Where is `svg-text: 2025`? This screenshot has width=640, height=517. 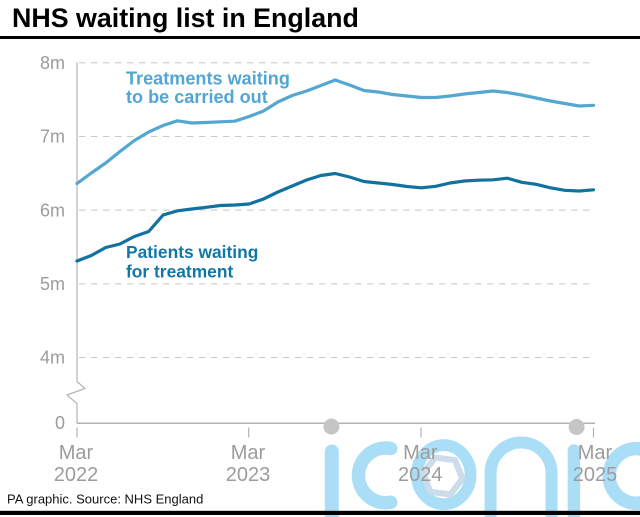
svg-text: 2025 is located at coordinates (595, 475).